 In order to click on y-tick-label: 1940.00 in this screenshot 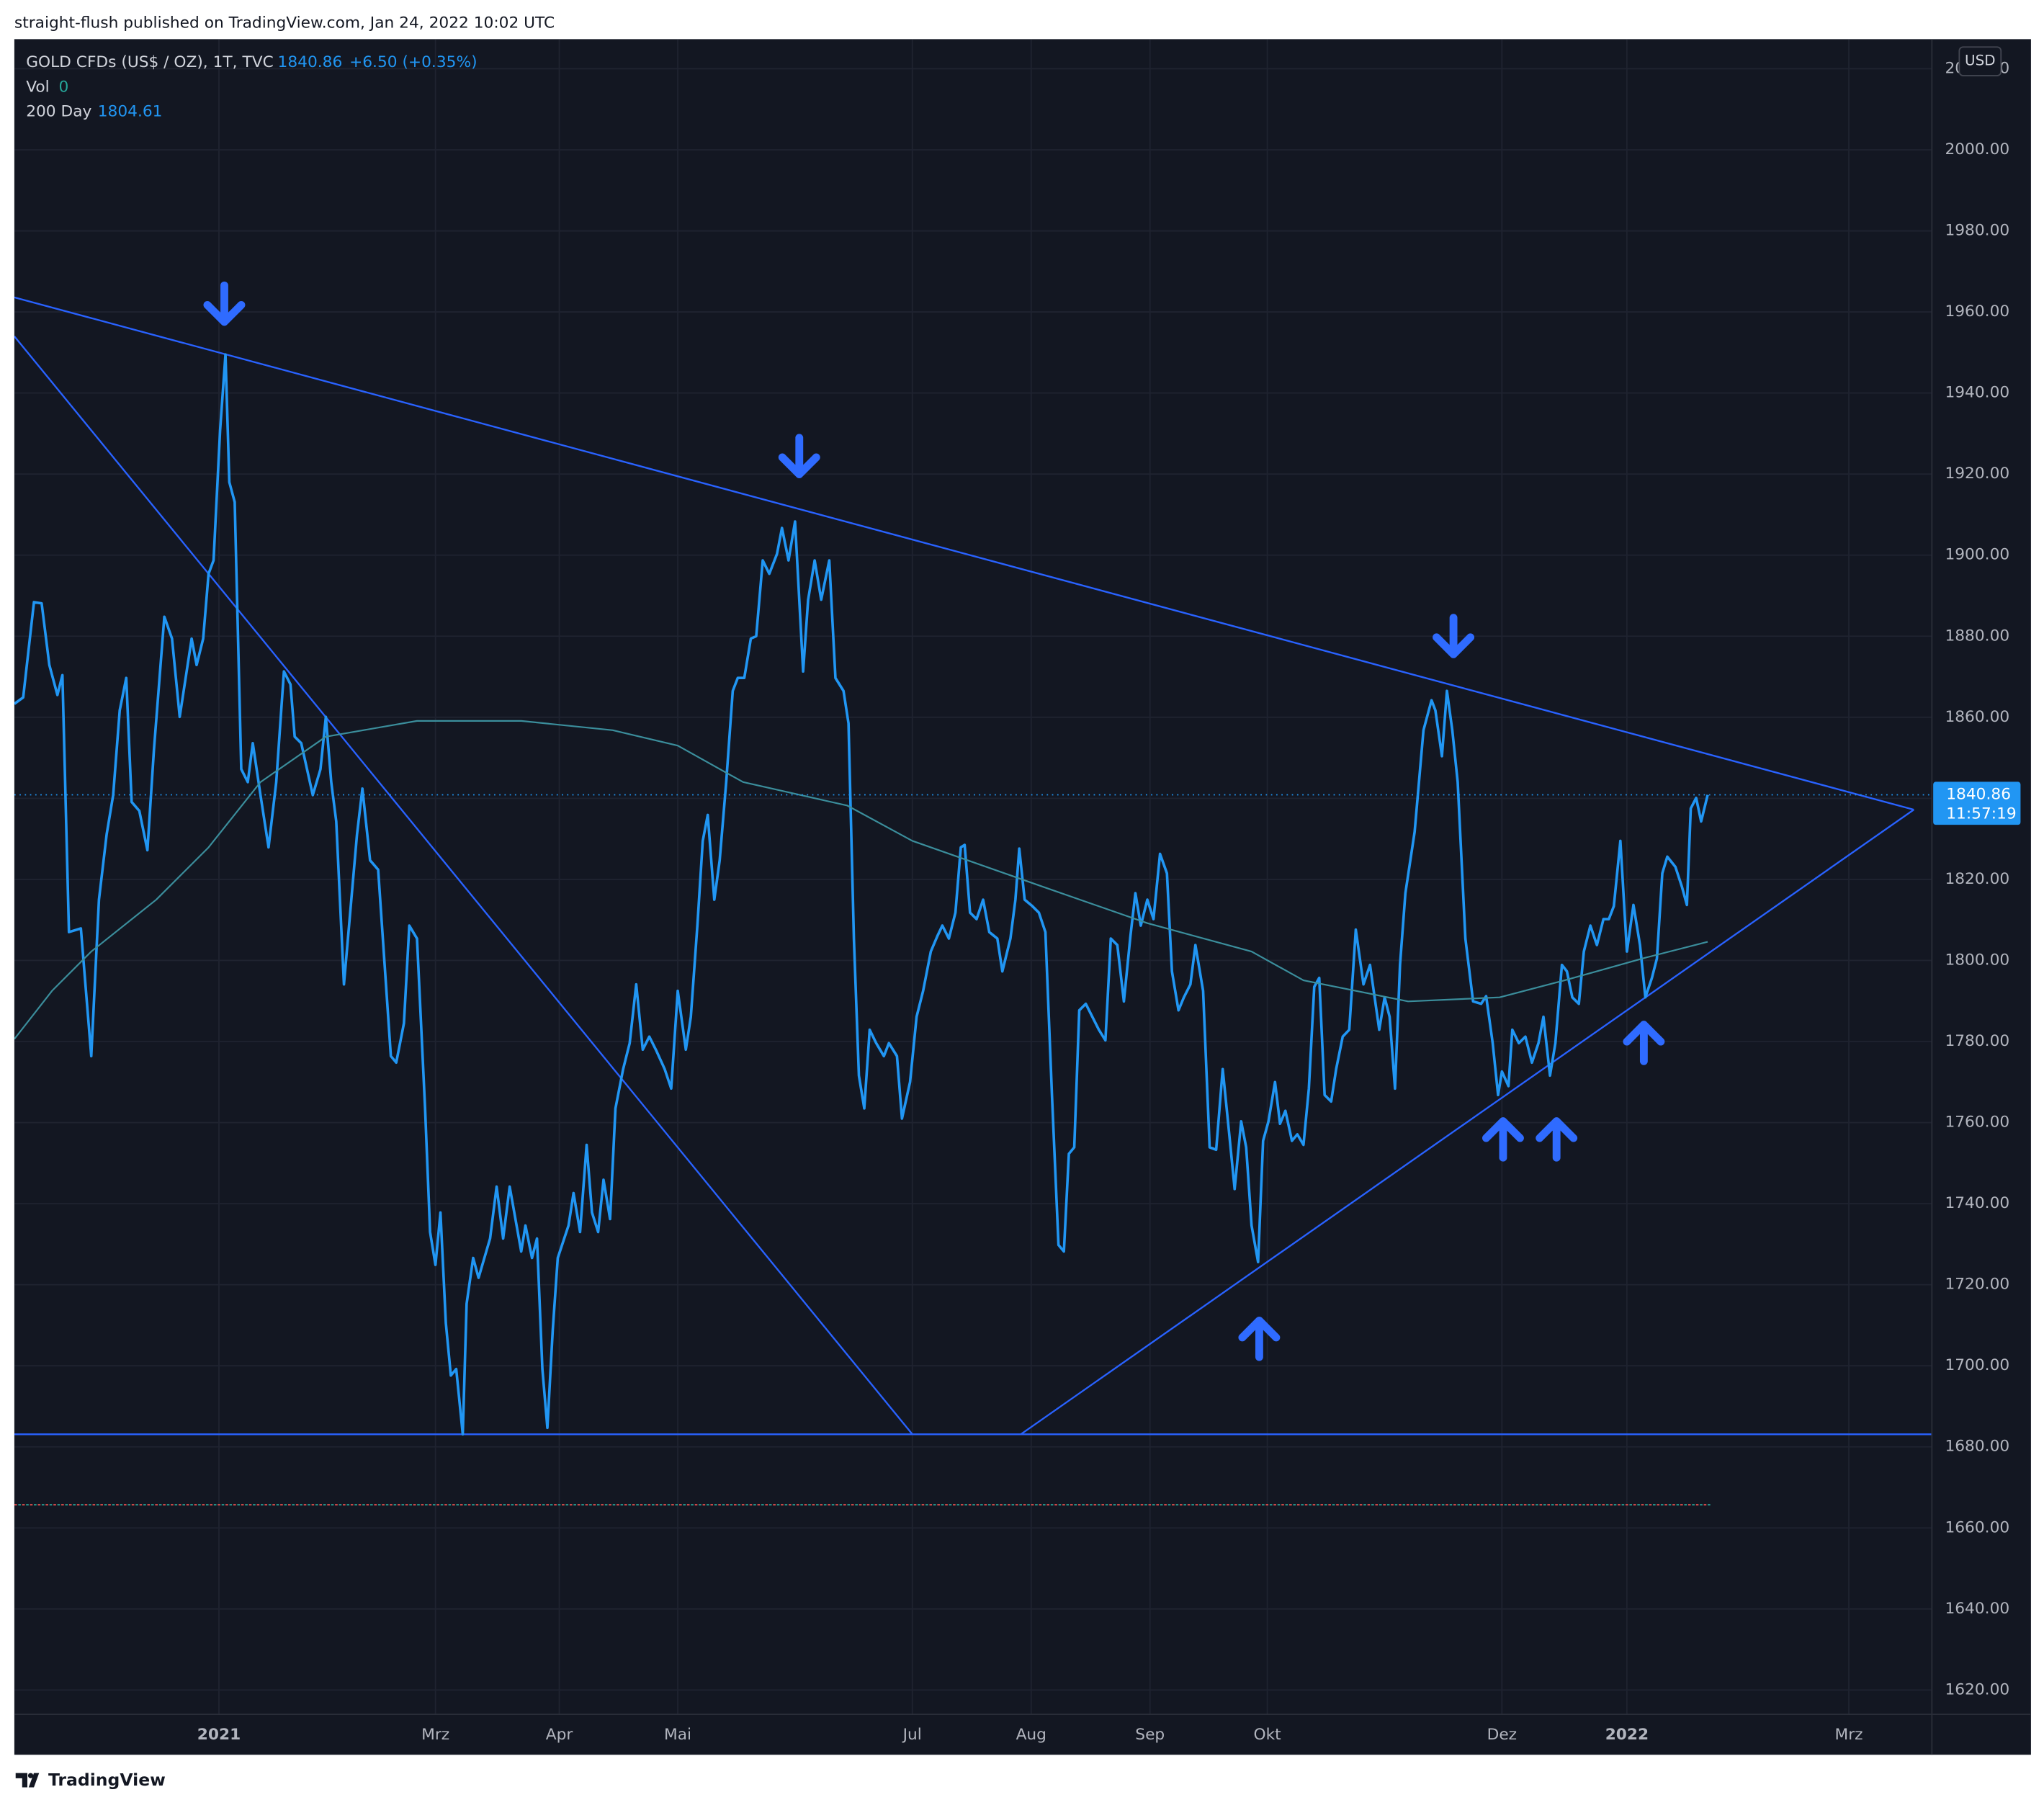, I will do `click(1977, 393)`.